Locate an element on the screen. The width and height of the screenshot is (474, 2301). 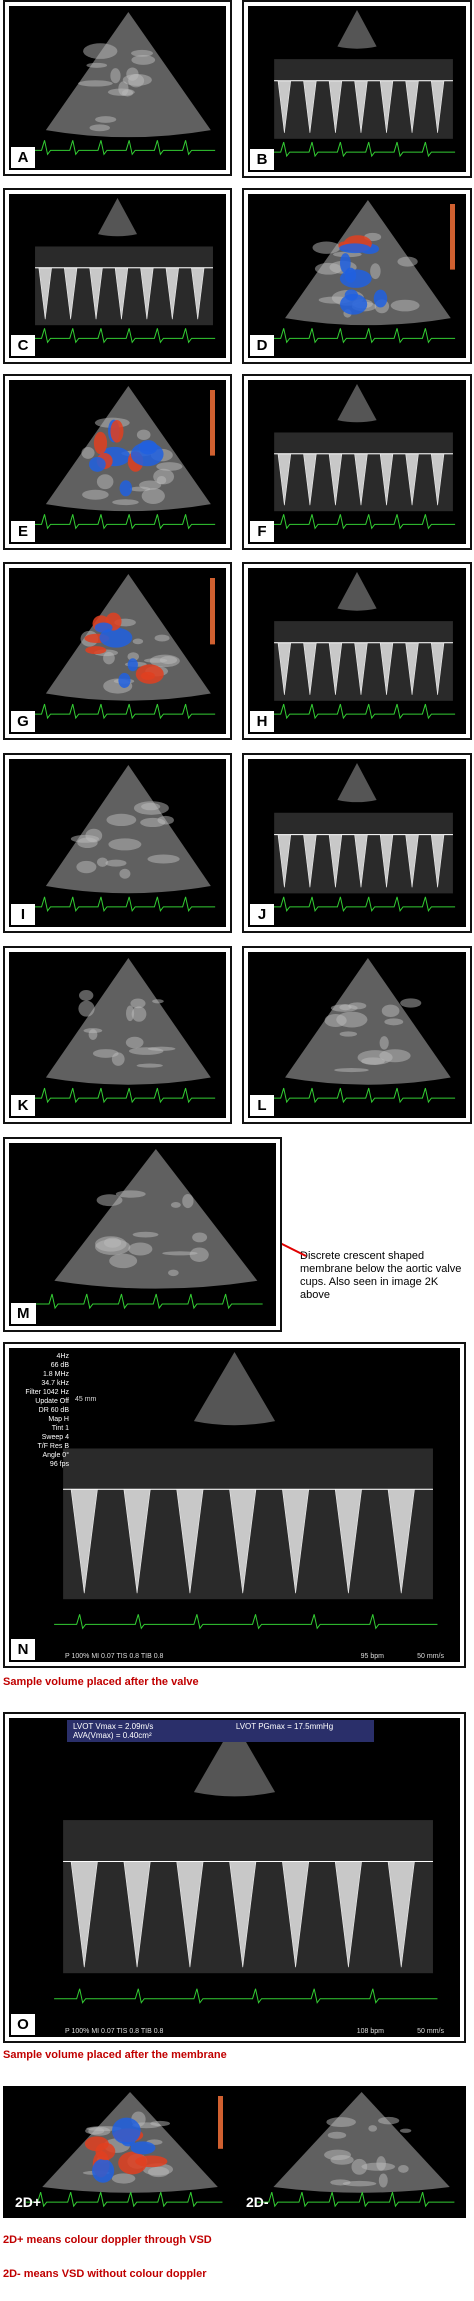
echo-panel: M is located at coordinates (142, 1234).